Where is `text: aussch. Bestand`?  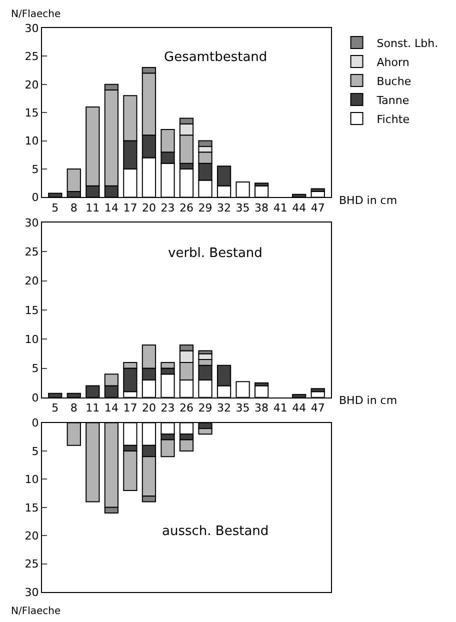
text: aussch. Bestand is located at coordinates (215, 531).